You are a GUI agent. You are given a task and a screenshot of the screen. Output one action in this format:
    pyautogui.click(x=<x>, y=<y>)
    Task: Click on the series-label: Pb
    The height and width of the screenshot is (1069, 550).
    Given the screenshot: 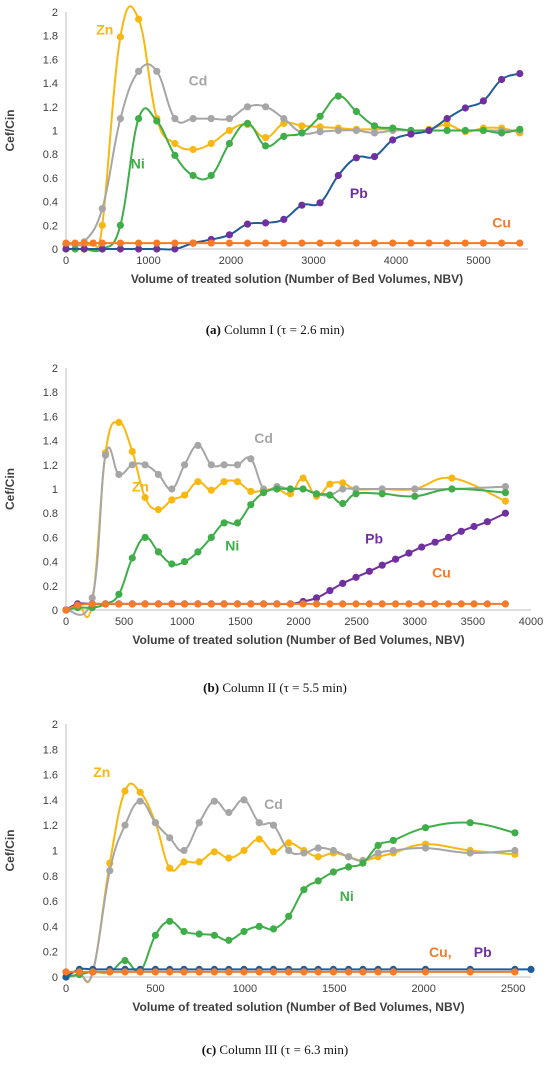 What is the action you would take?
    pyautogui.click(x=374, y=538)
    